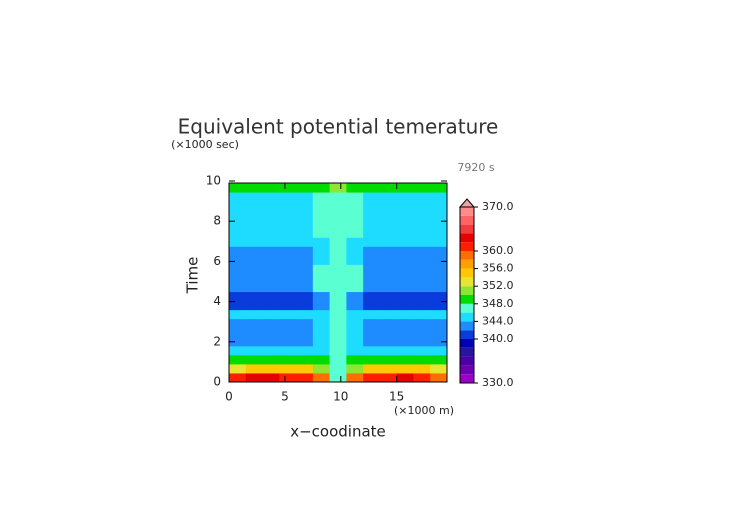 Image resolution: width=752 pixels, height=532 pixels. What do you see at coordinates (217, 341) in the screenshot?
I see `y-tick-label: 2` at bounding box center [217, 341].